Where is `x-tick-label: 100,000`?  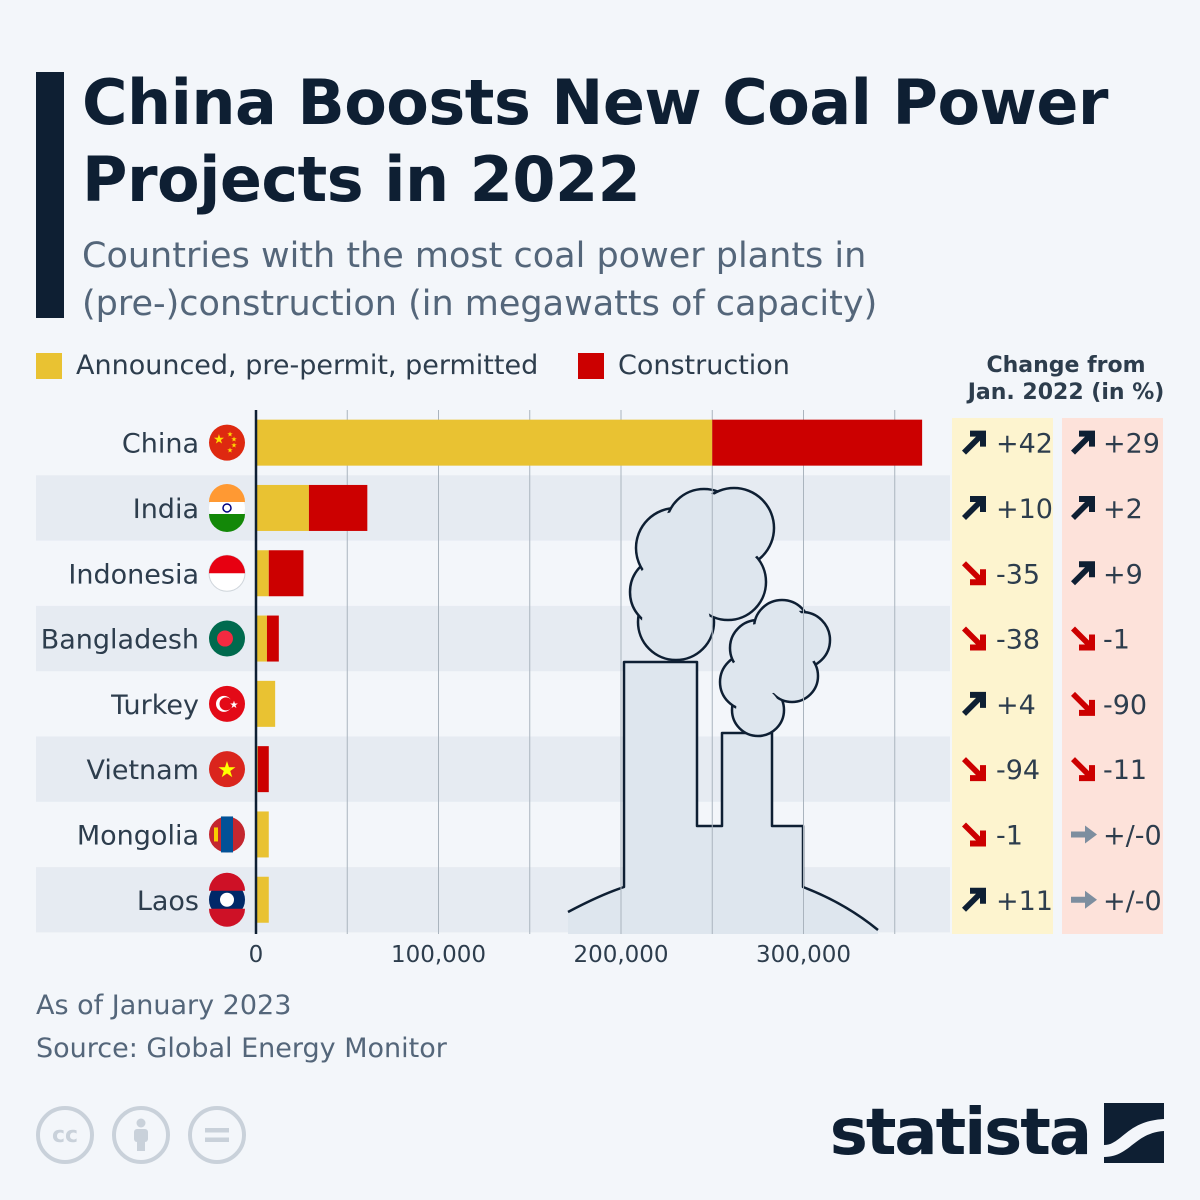
x-tick-label: 100,000 is located at coordinates (438, 955).